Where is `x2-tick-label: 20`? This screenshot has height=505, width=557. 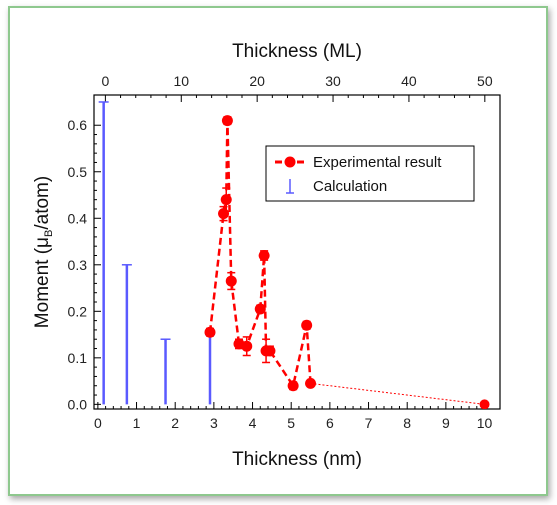
x2-tick-label: 20 is located at coordinates (257, 81).